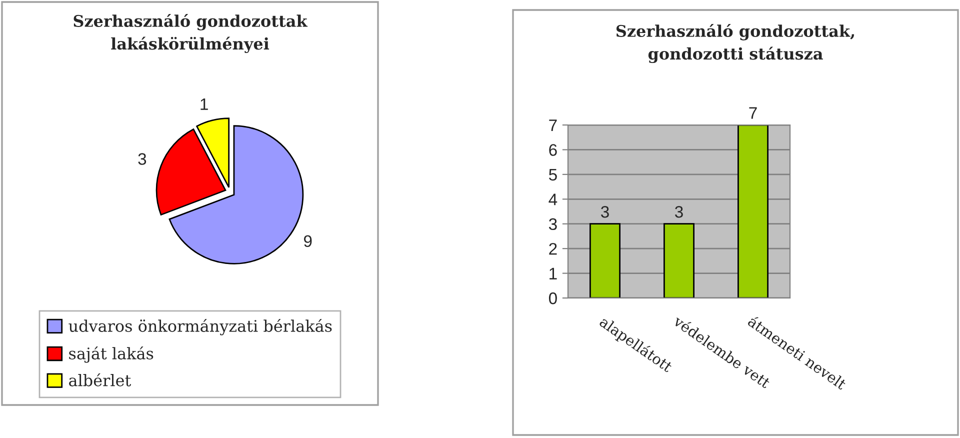 This screenshot has height=438, width=960. I want to click on y-tick-label: 0, so click(552, 298).